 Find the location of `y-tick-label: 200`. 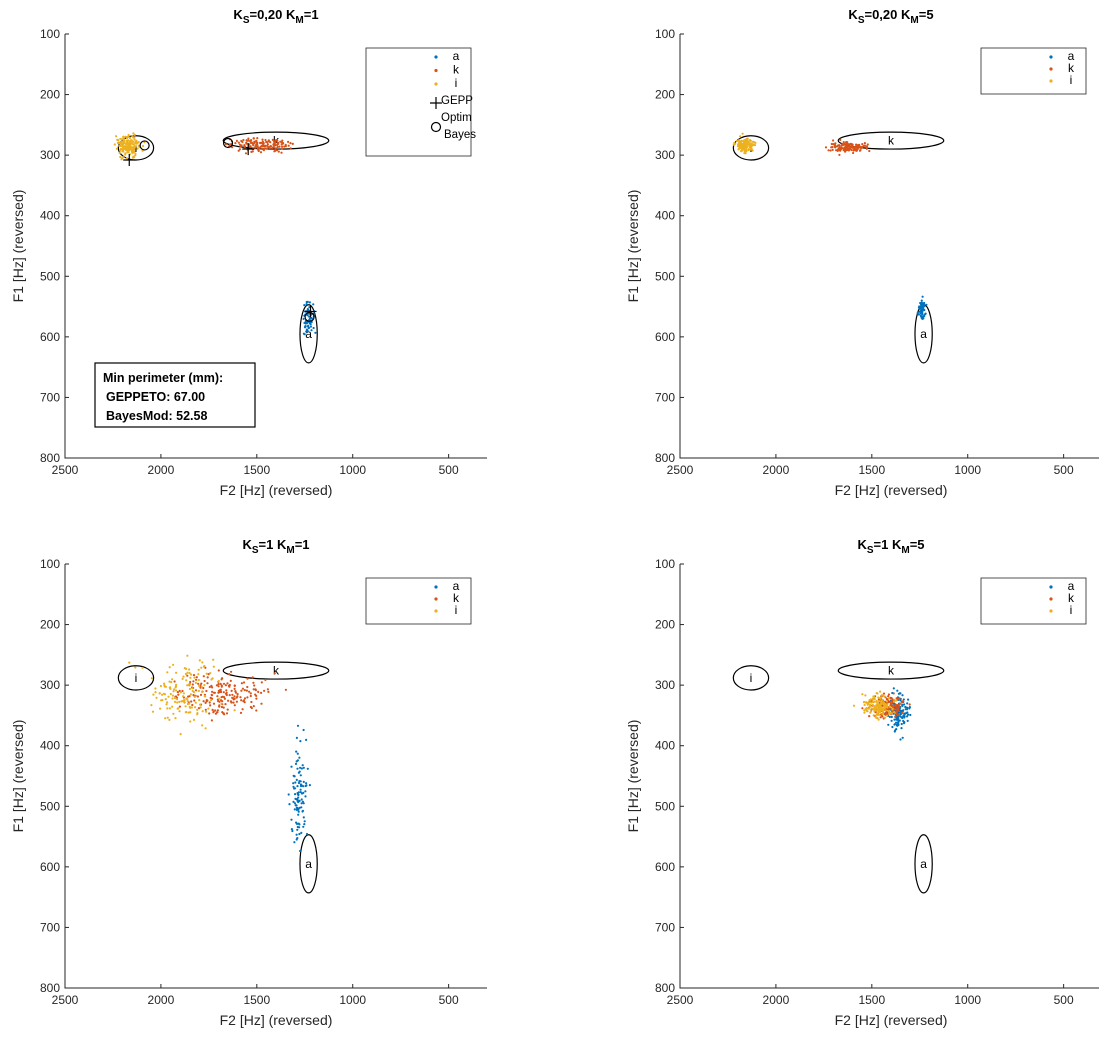

y-tick-label: 200 is located at coordinates (665, 95).